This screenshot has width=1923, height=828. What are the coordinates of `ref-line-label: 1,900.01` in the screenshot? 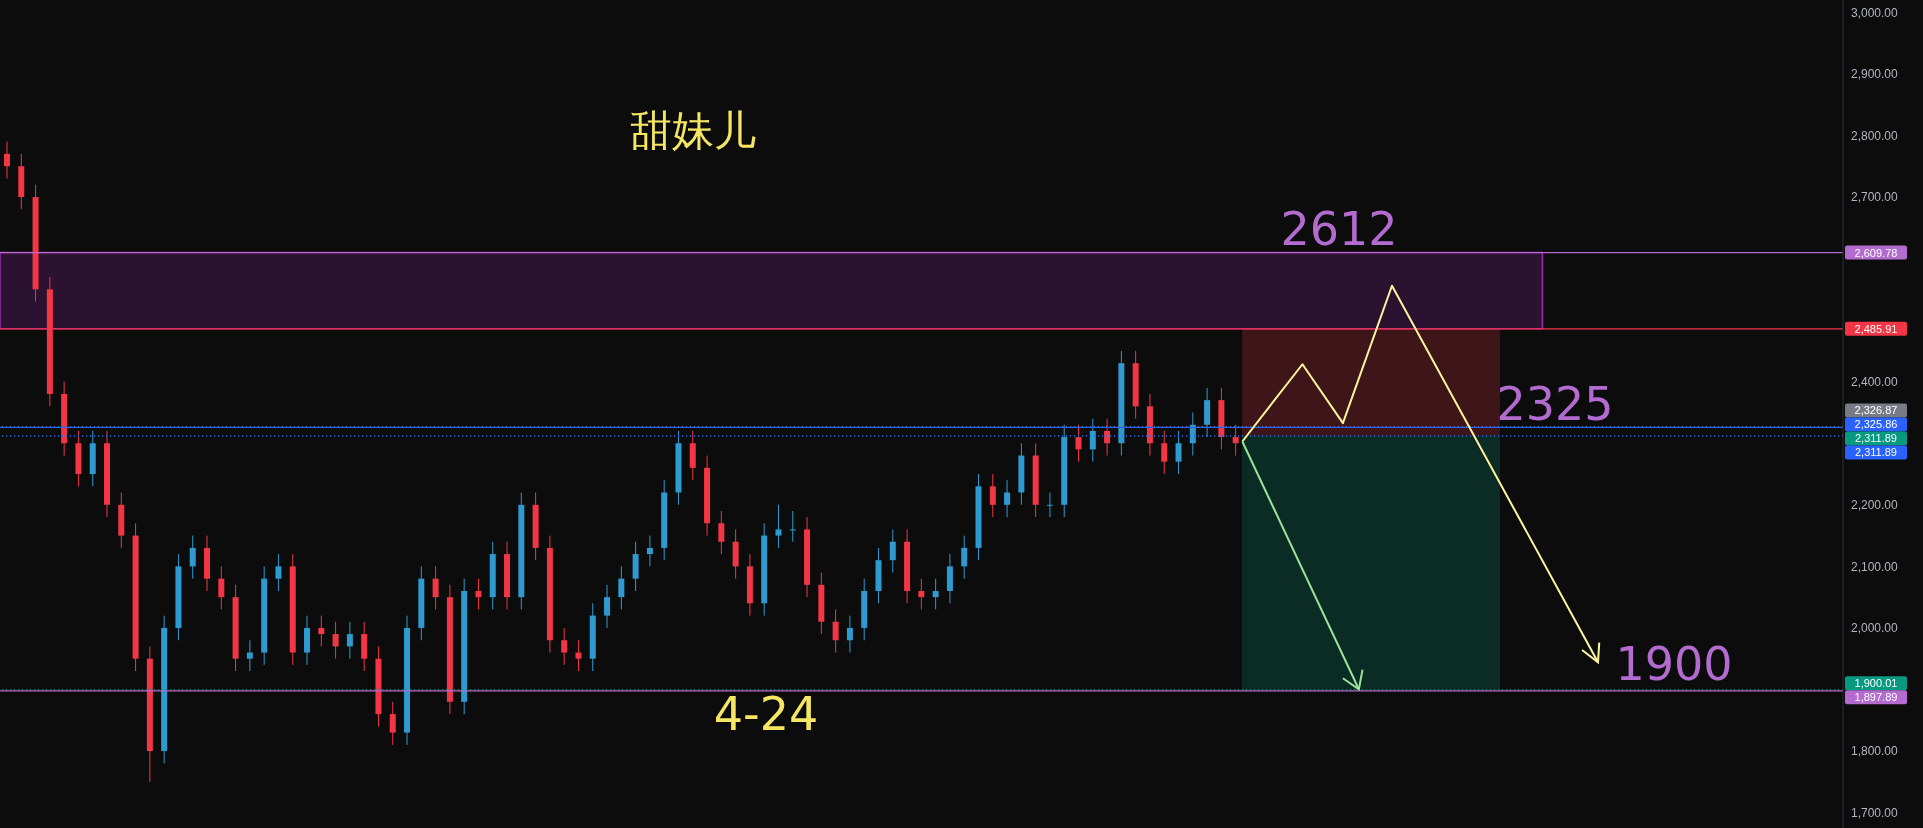 It's located at (1876, 683).